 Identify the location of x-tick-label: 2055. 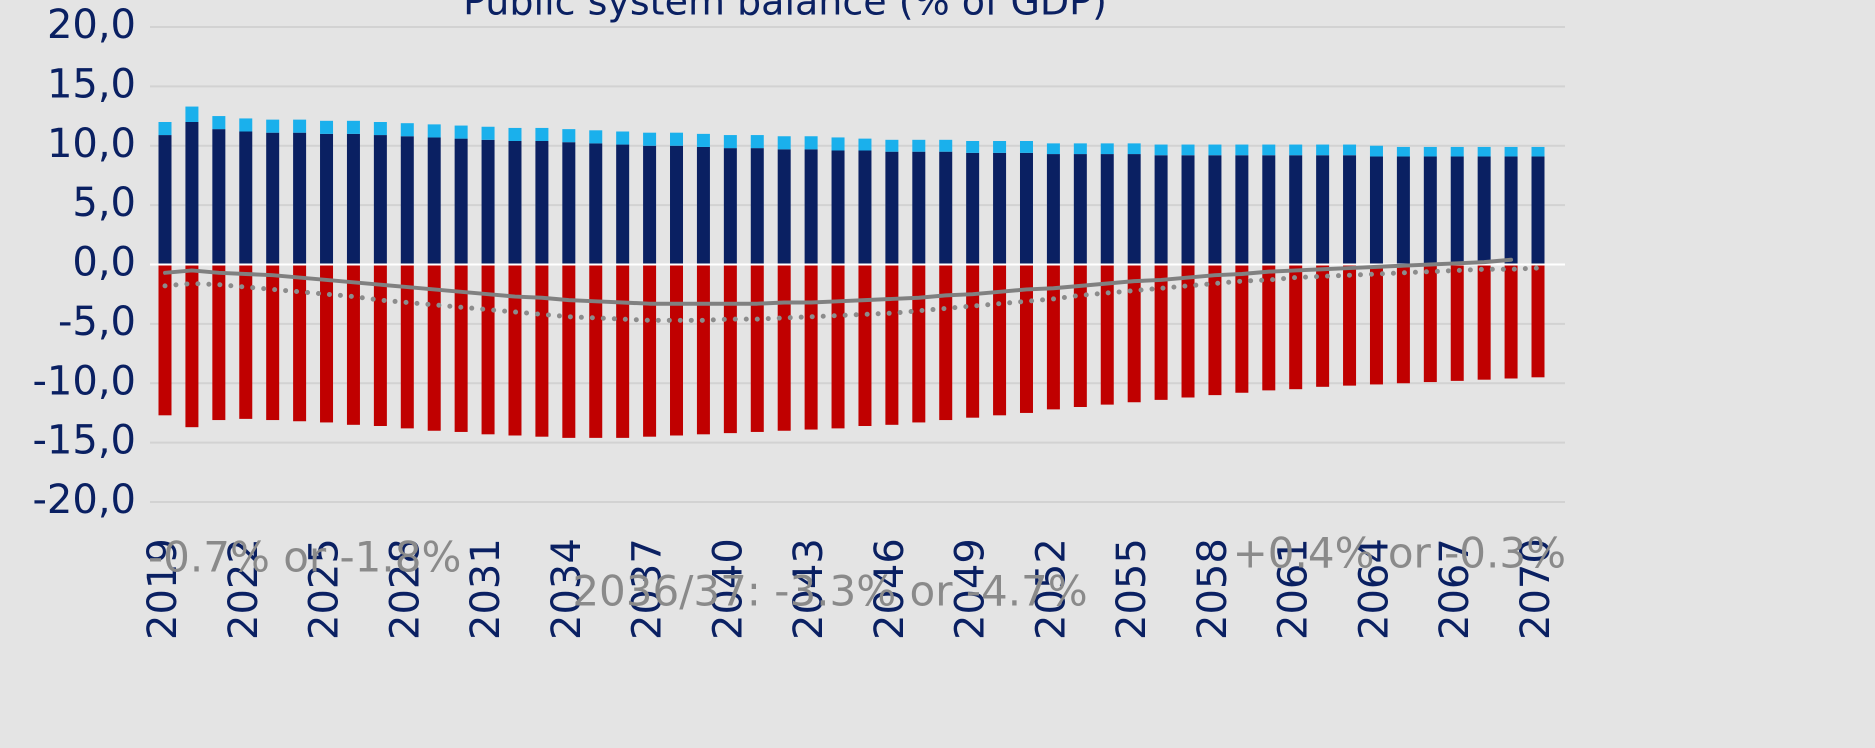
(1132, 589).